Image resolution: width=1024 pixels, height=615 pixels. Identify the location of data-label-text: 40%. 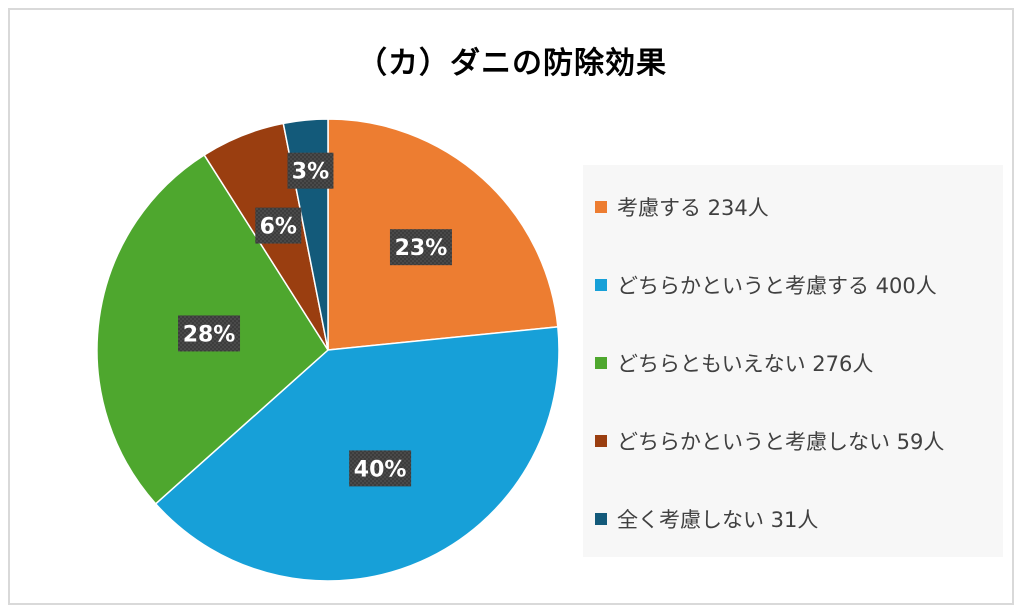
(380, 469).